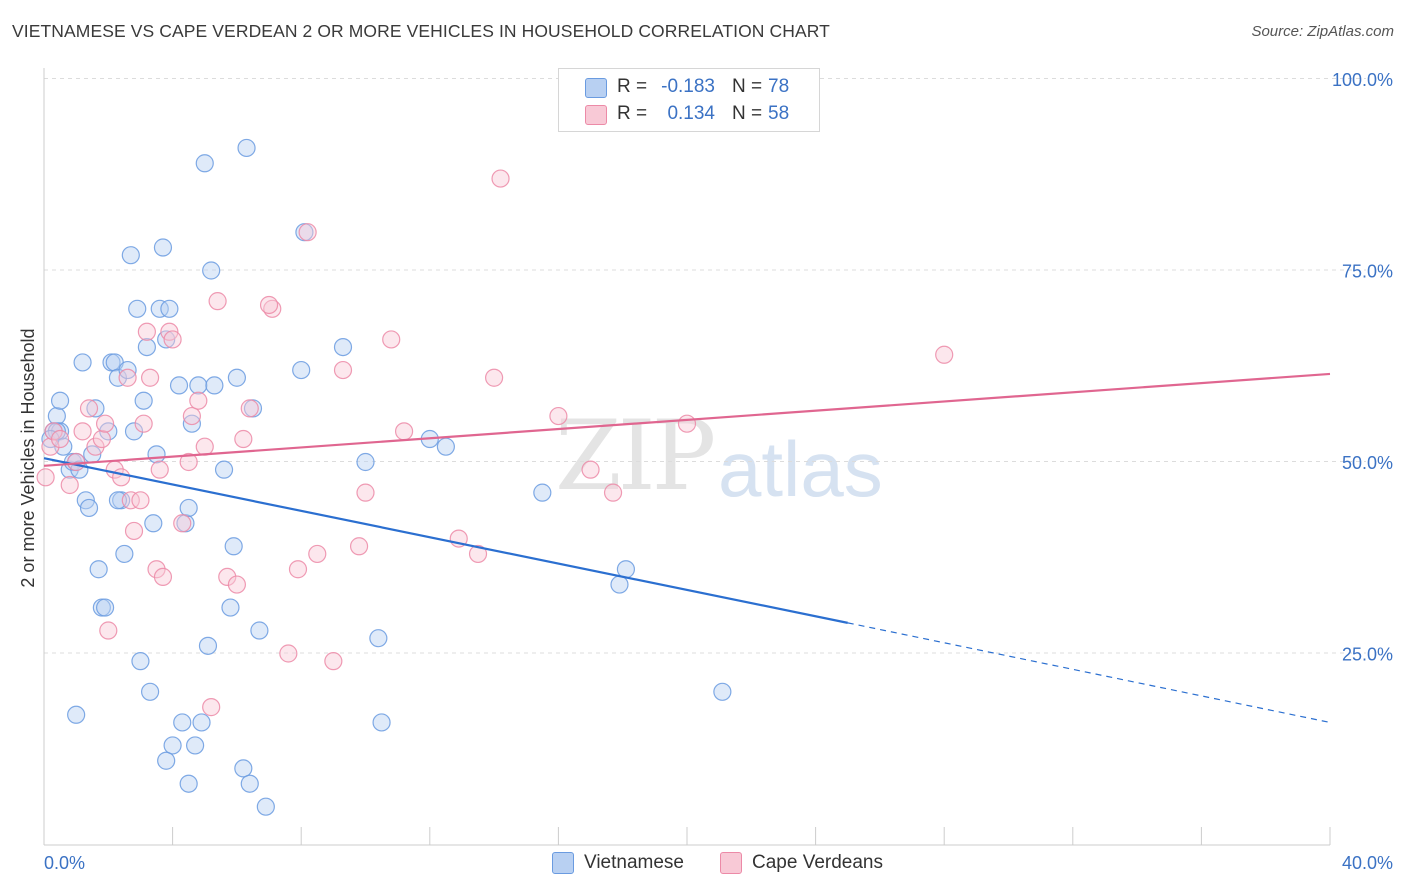  I want to click on legend-row-cape-verdeans: R = 0.134 N = 58, so click(689, 115).